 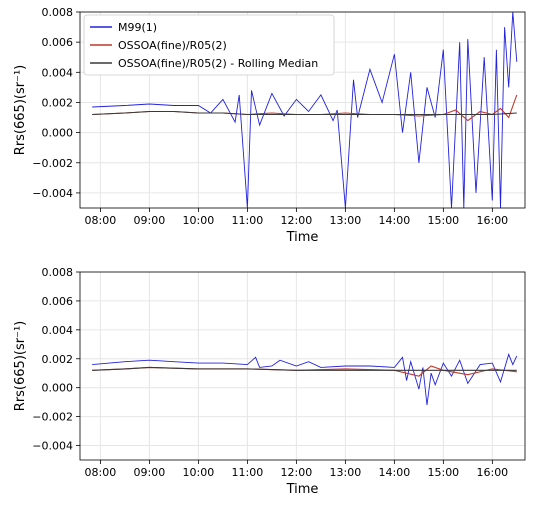 What do you see at coordinates (218, 63) in the screenshot?
I see `legend-label-3: OSSOA(fine)/R05(2) - Rolling Median` at bounding box center [218, 63].